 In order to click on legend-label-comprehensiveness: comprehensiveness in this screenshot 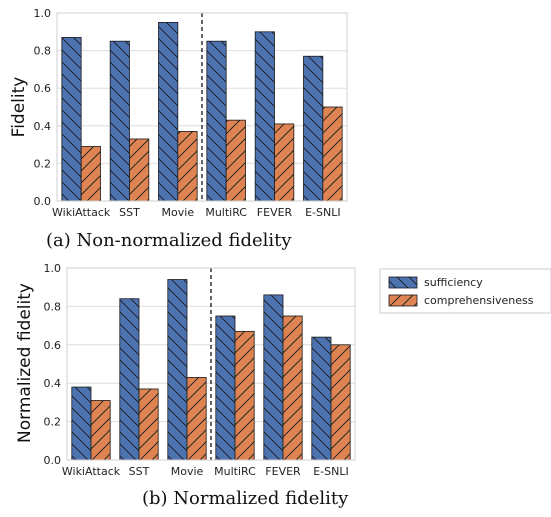, I will do `click(479, 300)`.